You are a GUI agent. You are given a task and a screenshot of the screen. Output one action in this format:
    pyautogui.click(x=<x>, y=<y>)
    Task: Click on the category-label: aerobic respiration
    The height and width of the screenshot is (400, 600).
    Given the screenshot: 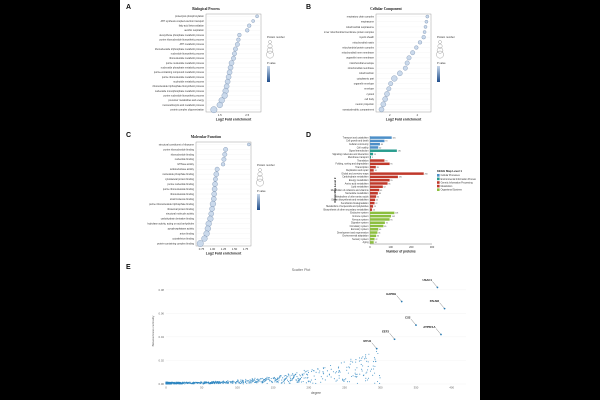 What is the action you would take?
    pyautogui.click(x=194, y=30)
    